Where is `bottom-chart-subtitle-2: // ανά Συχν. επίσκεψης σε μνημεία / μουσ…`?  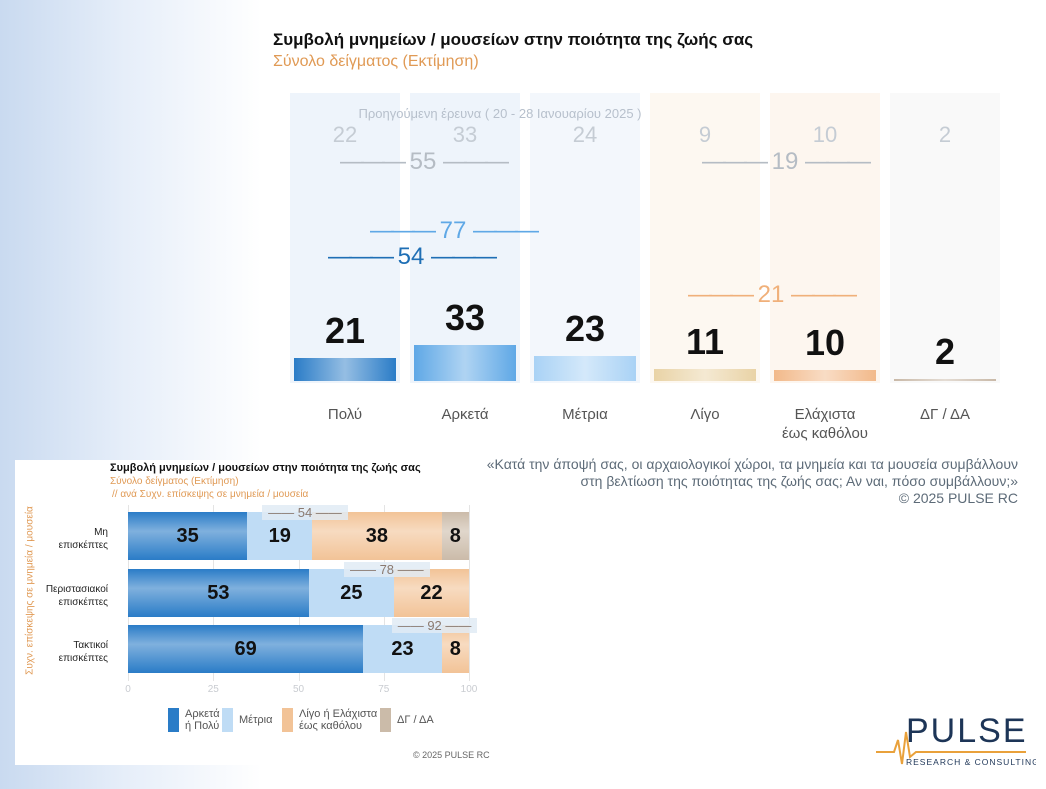
bottom-chart-subtitle-2: // ανά Συχν. επίσκεψης σε μνημεία / μουσ… is located at coordinates (210, 494).